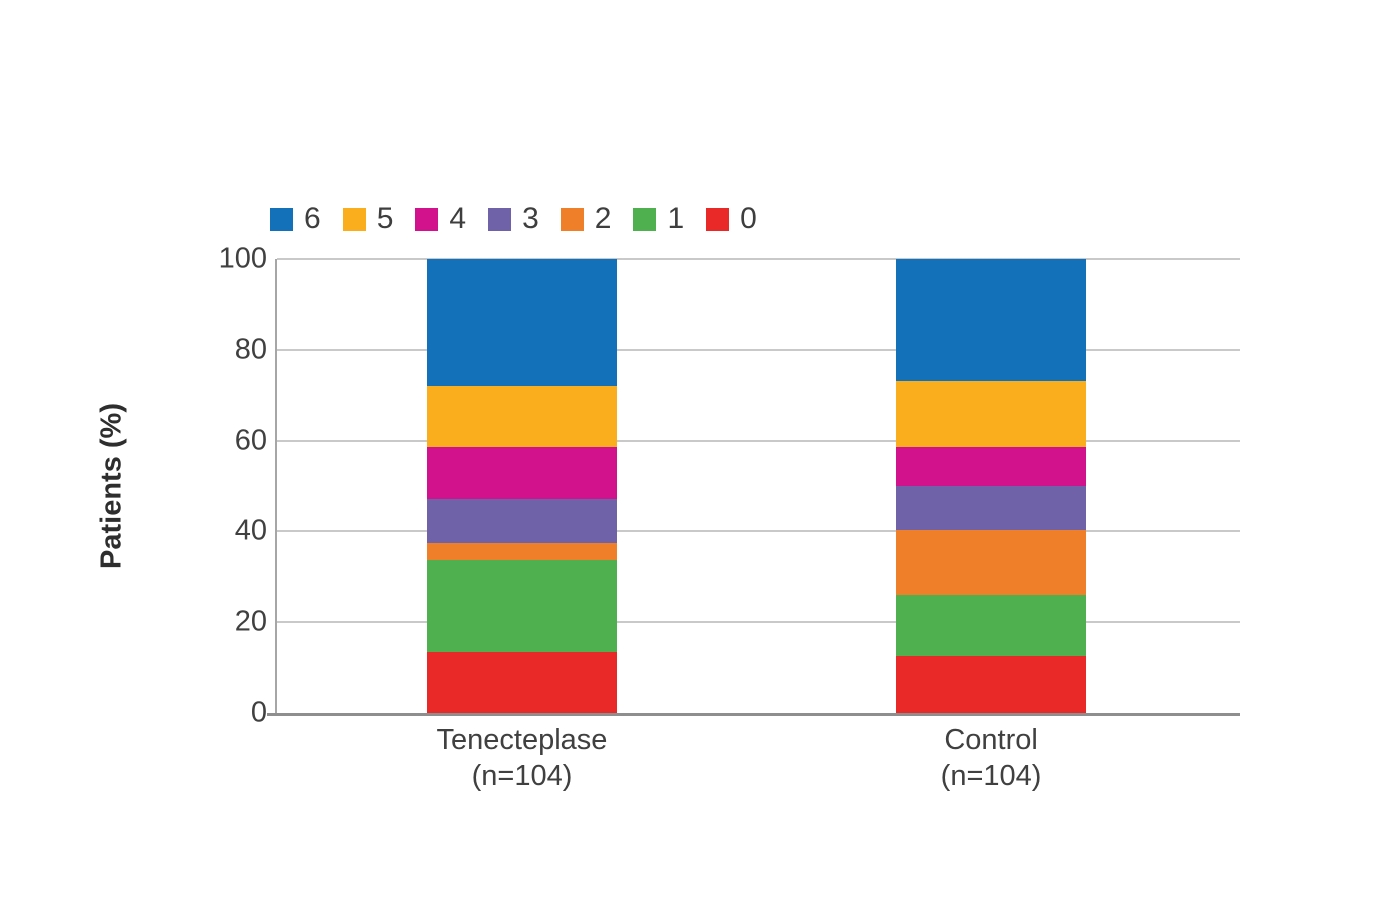 The width and height of the screenshot is (1393, 912). Describe the element at coordinates (991, 320) in the screenshot. I see `bar-segment-control-mrs6` at that location.